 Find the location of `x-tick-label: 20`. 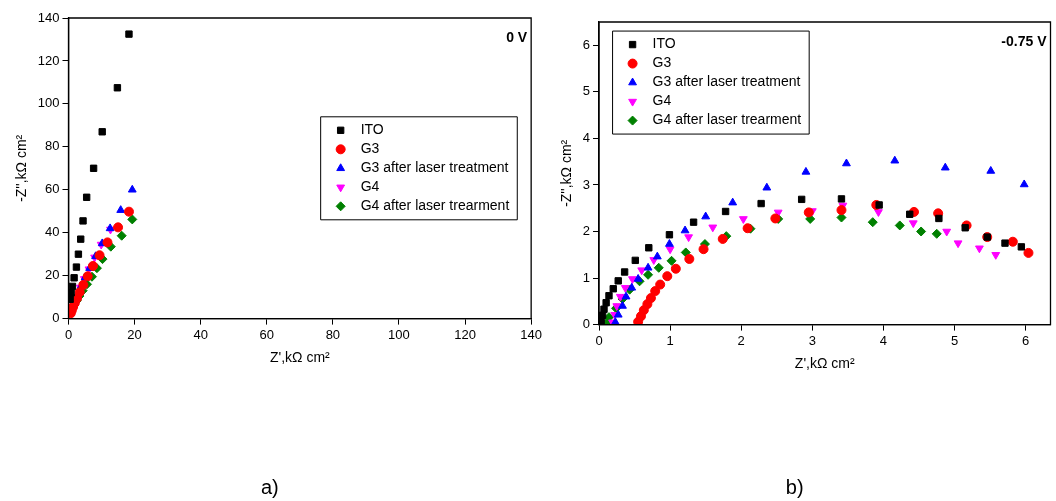

x-tick-label: 20 is located at coordinates (134, 334).